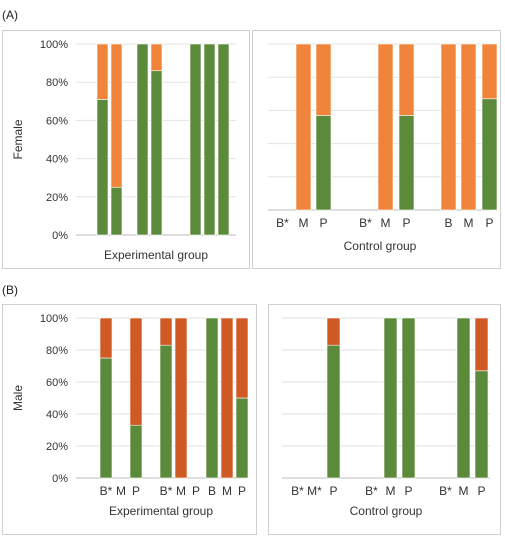  Describe the element at coordinates (314, 491) in the screenshot. I see `category-label: M*` at that location.